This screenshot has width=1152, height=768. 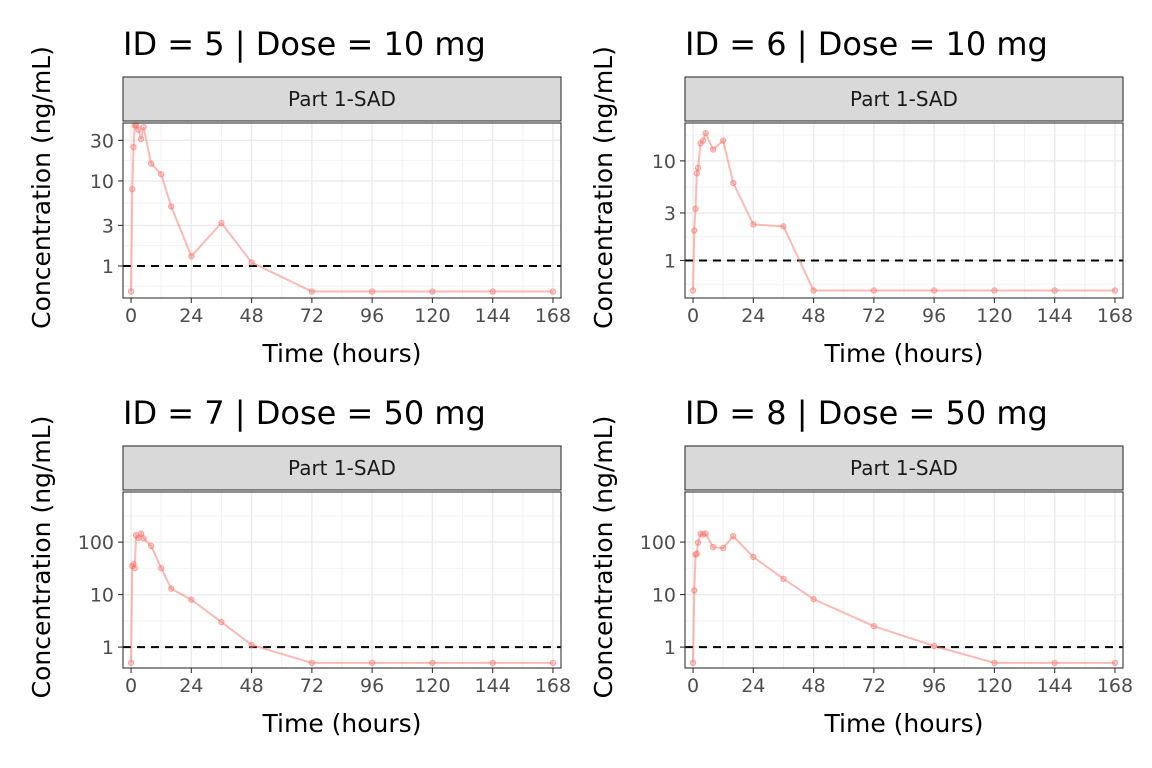 I want to click on panel-title: ID = 7 | Dose = 50 mg, so click(x=304, y=413).